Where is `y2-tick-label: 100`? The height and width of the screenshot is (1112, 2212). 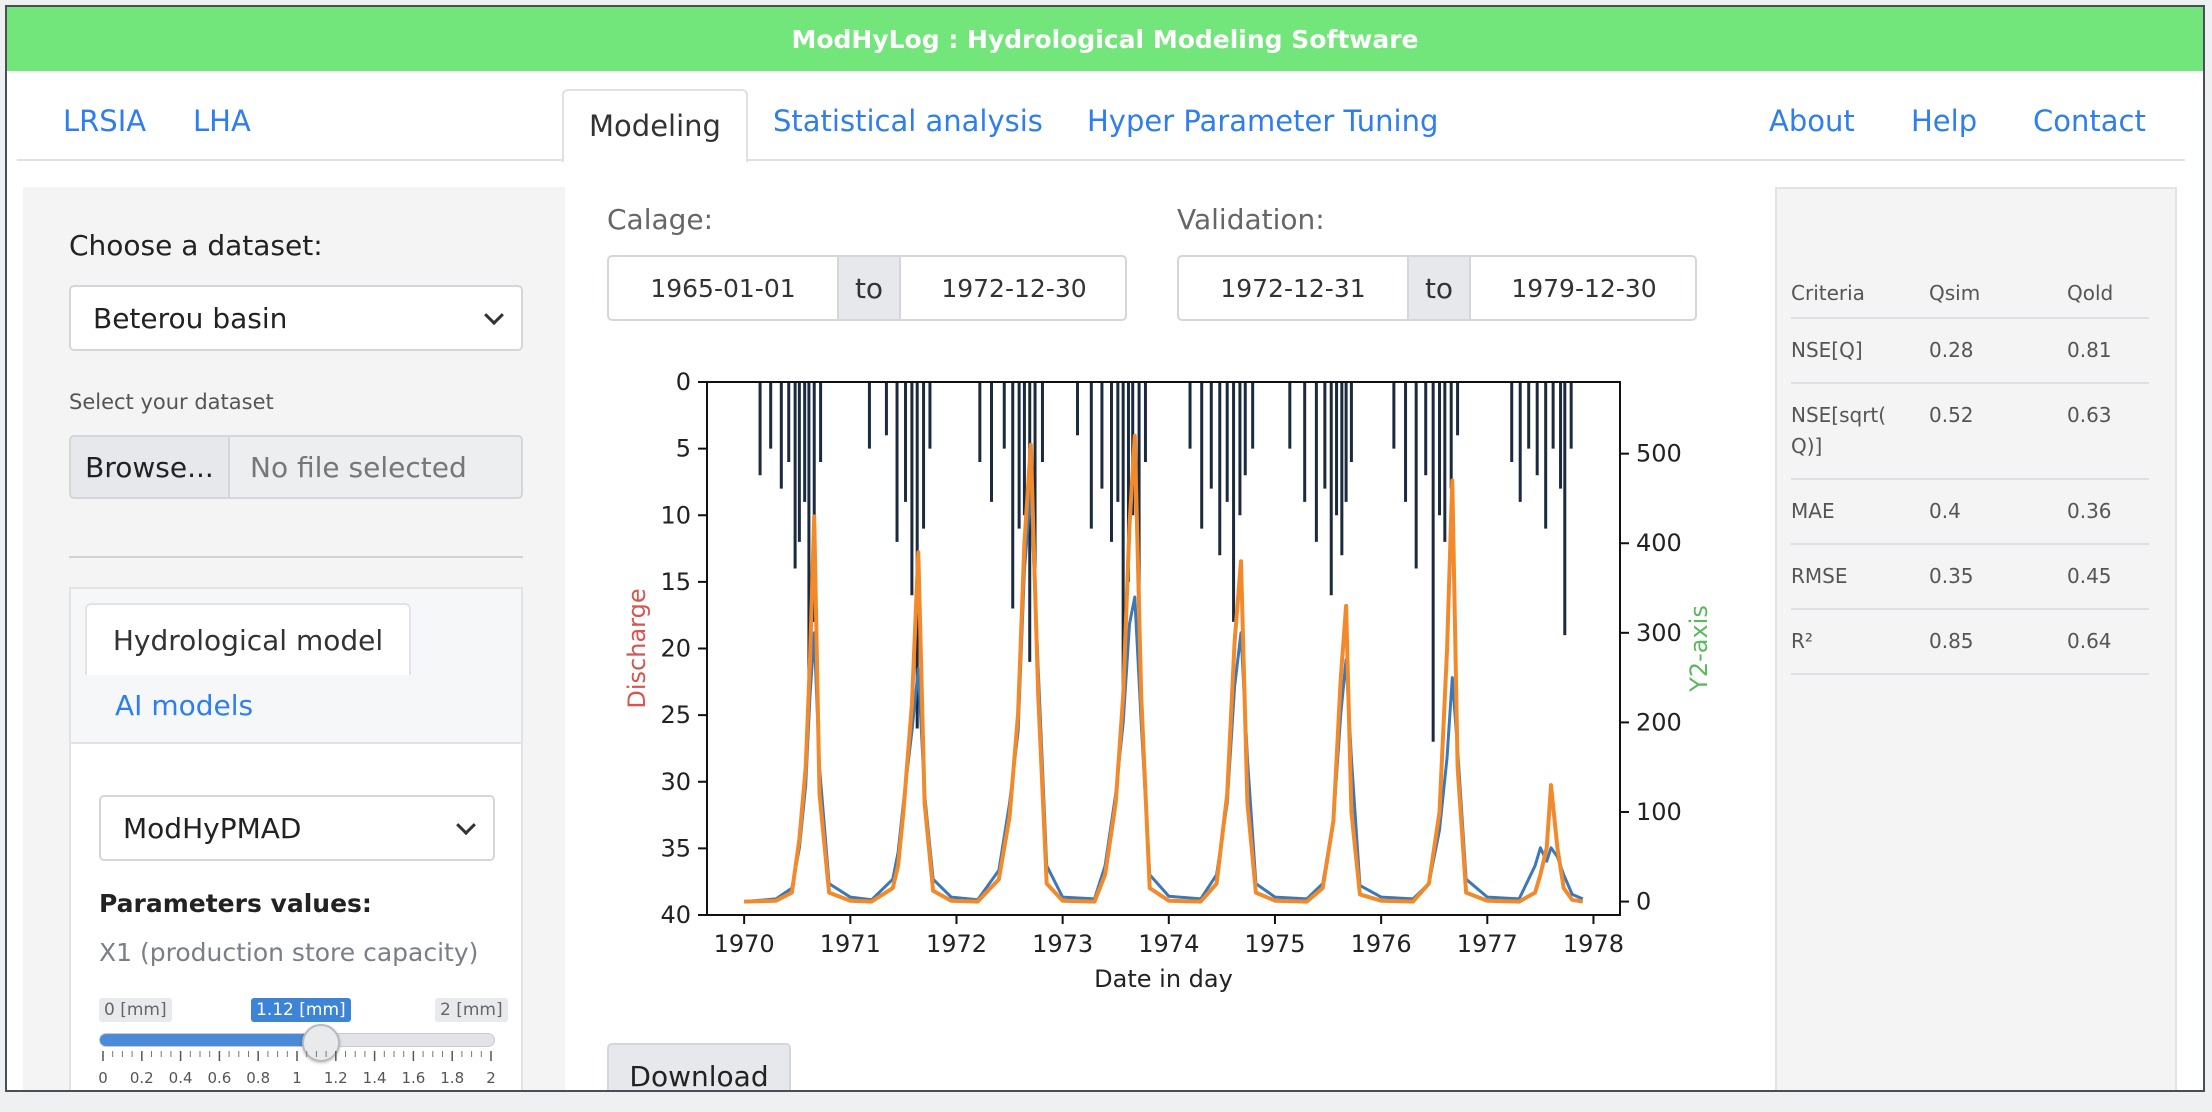 y2-tick-label: 100 is located at coordinates (1659, 812).